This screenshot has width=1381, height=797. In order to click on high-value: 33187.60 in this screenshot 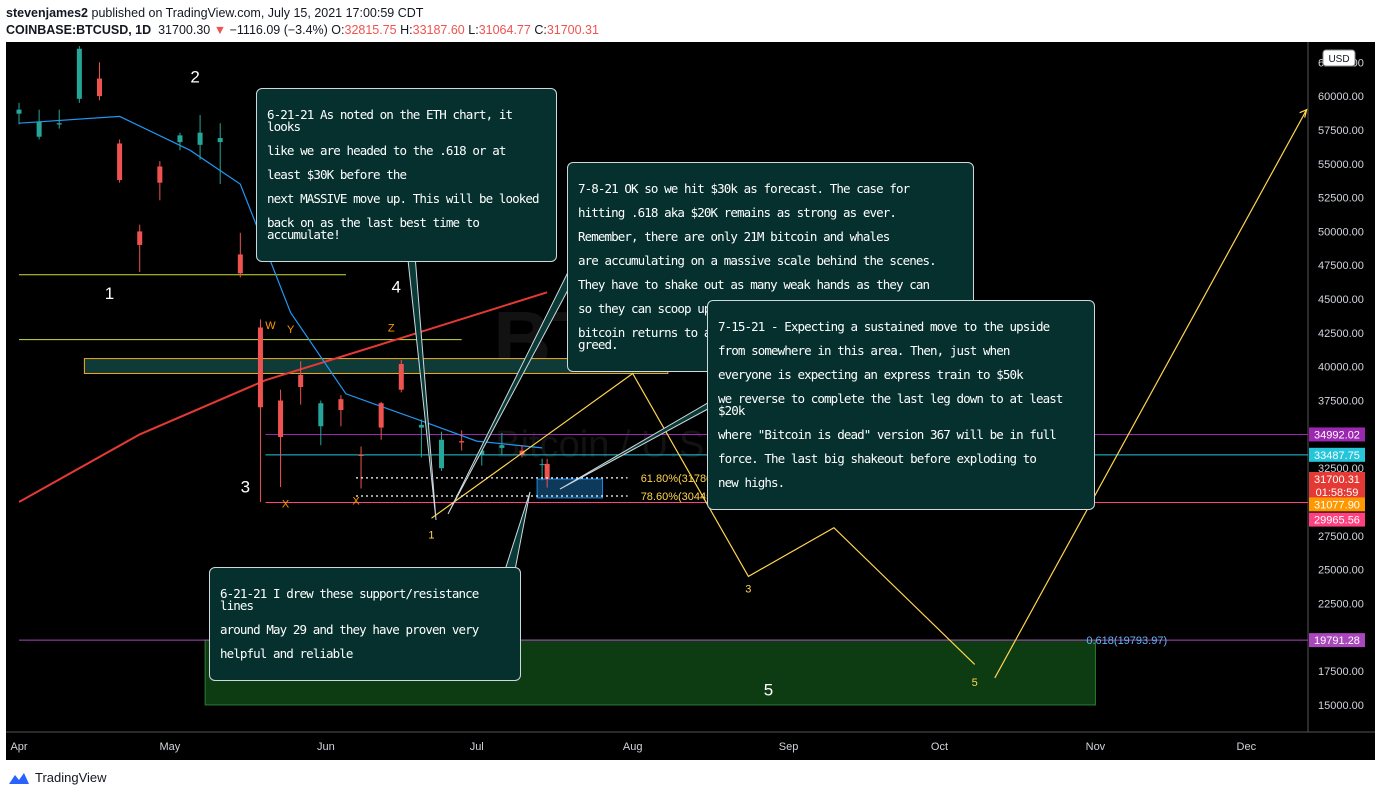, I will do `click(438, 30)`.